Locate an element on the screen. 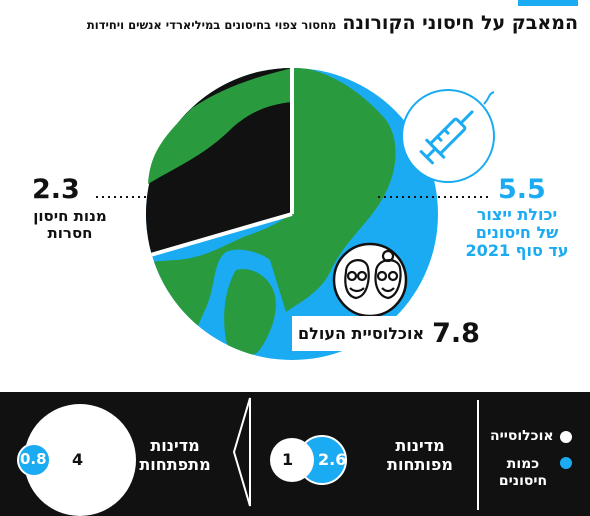 This screenshot has width=590, height=516. developing-vaccines-value: 0.8 is located at coordinates (33, 459).